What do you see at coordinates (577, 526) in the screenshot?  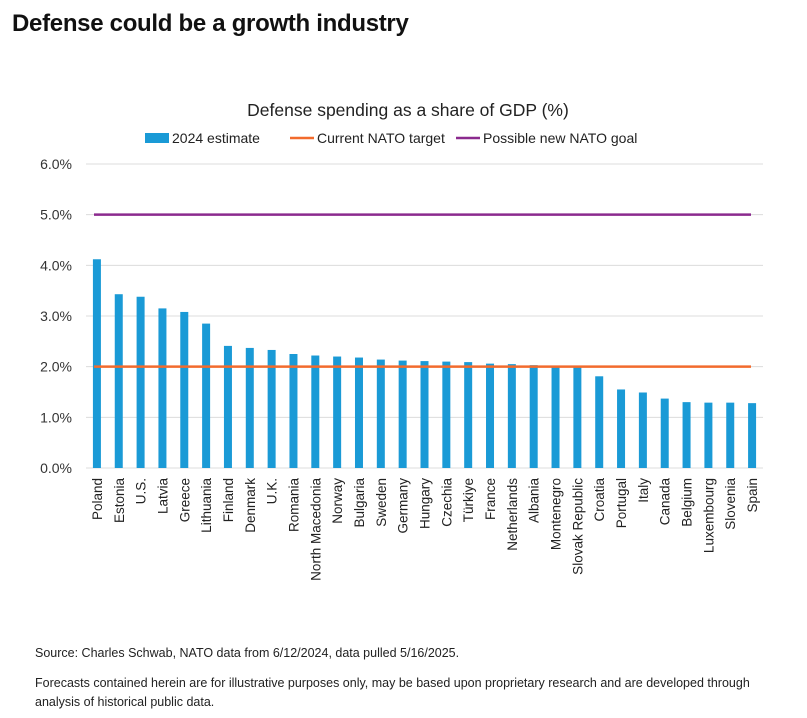 I see `x-tick-label: Slovak Republic` at bounding box center [577, 526].